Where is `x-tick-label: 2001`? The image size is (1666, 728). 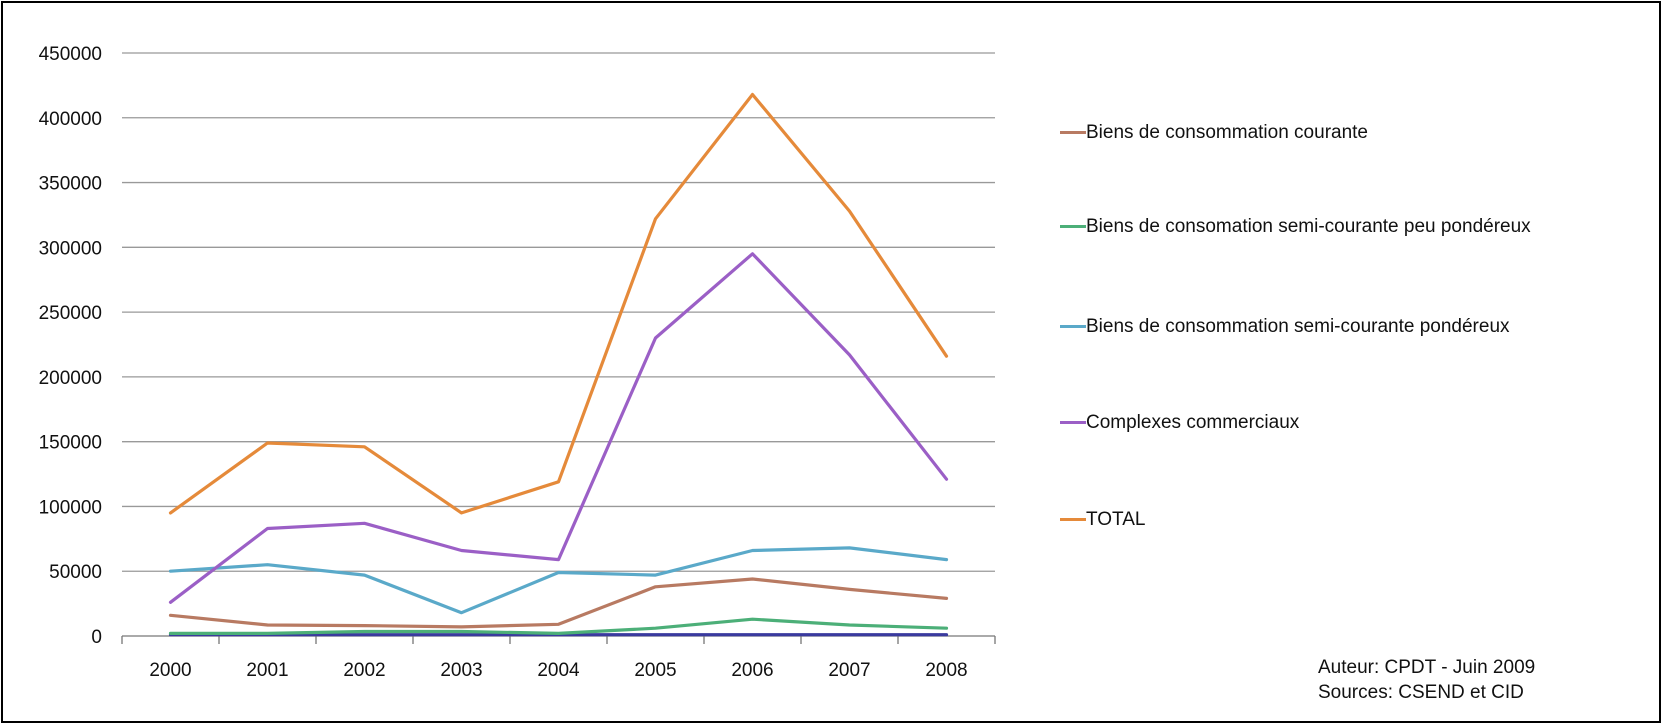
x-tick-label: 2001 is located at coordinates (267, 670).